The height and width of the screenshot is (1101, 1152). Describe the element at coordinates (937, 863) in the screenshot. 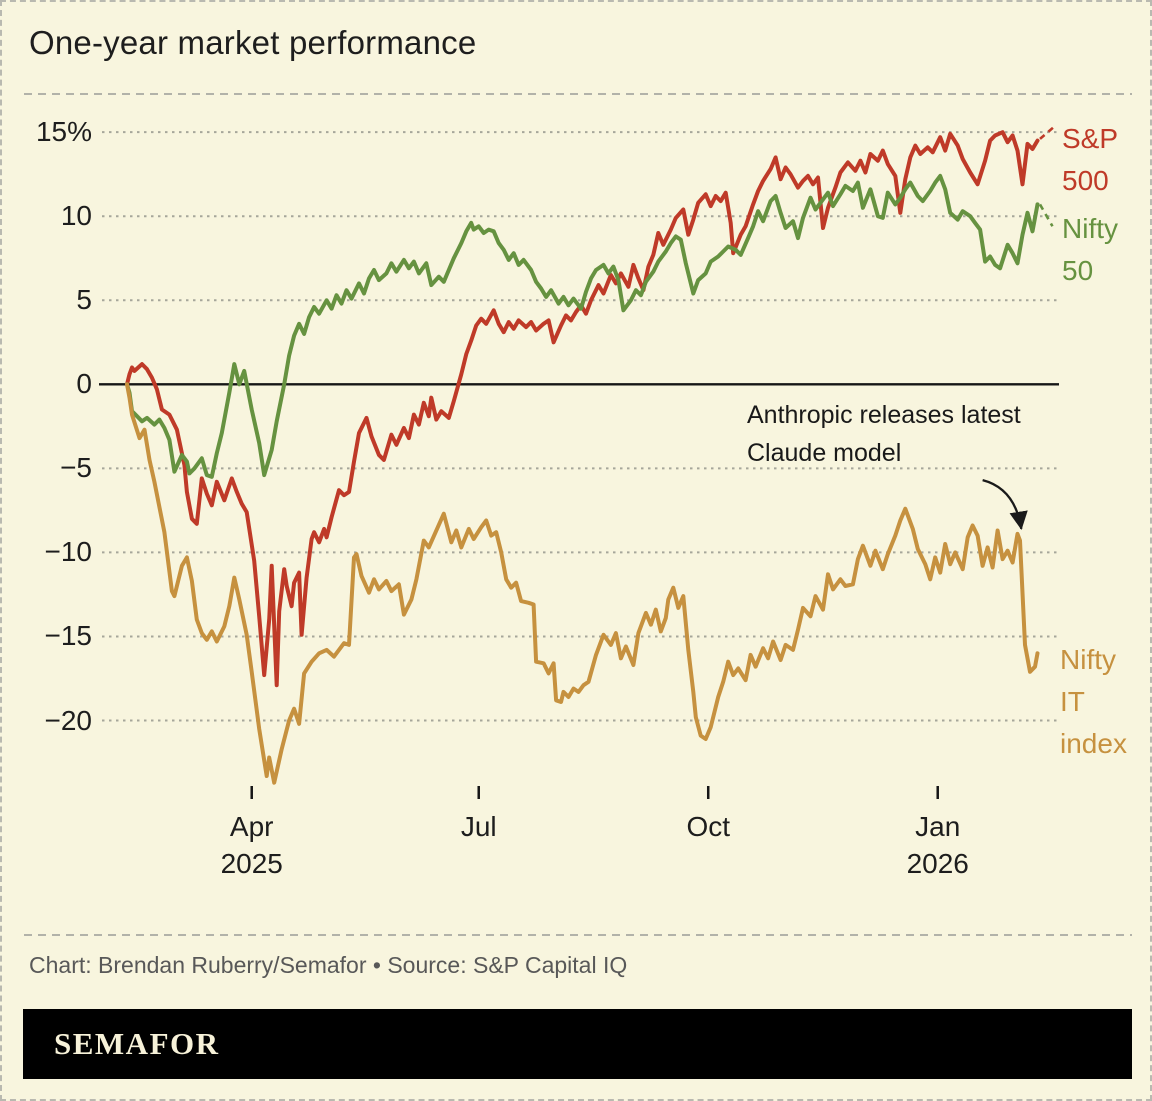

I see `x-tick-year: 2026` at that location.